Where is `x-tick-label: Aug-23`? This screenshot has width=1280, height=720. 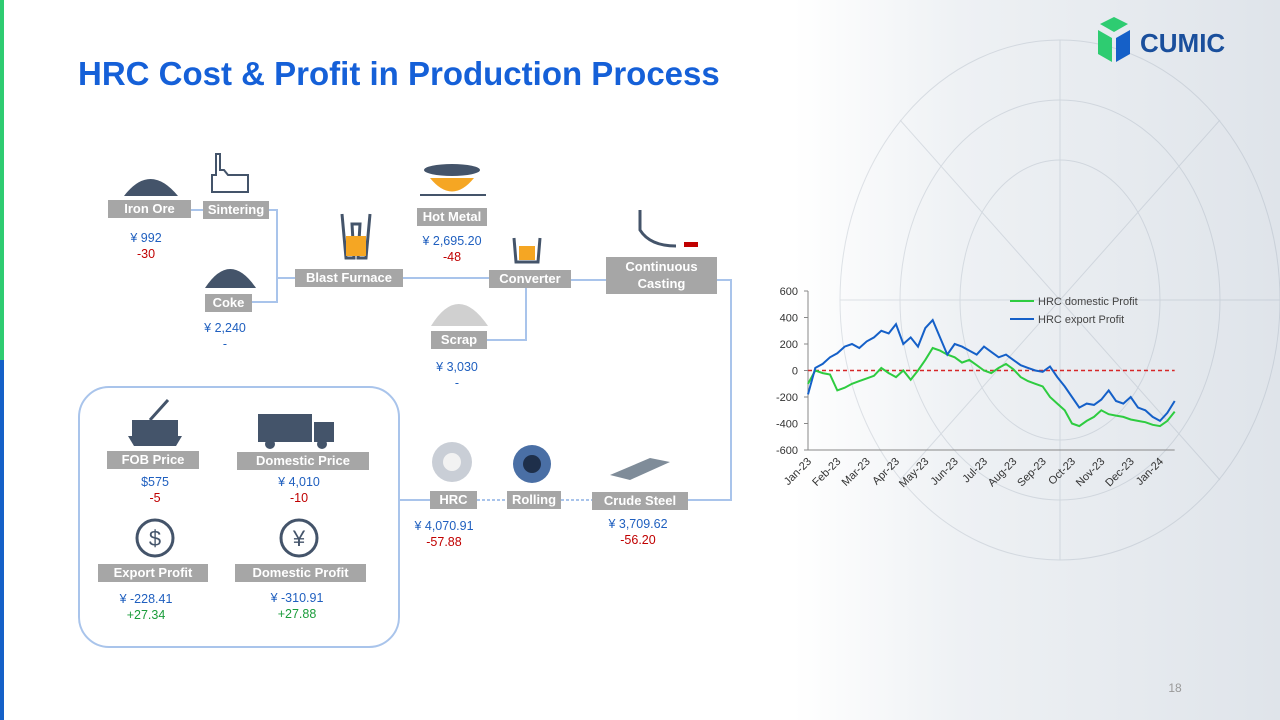
x-tick-label: Aug-23 is located at coordinates (1003, 473).